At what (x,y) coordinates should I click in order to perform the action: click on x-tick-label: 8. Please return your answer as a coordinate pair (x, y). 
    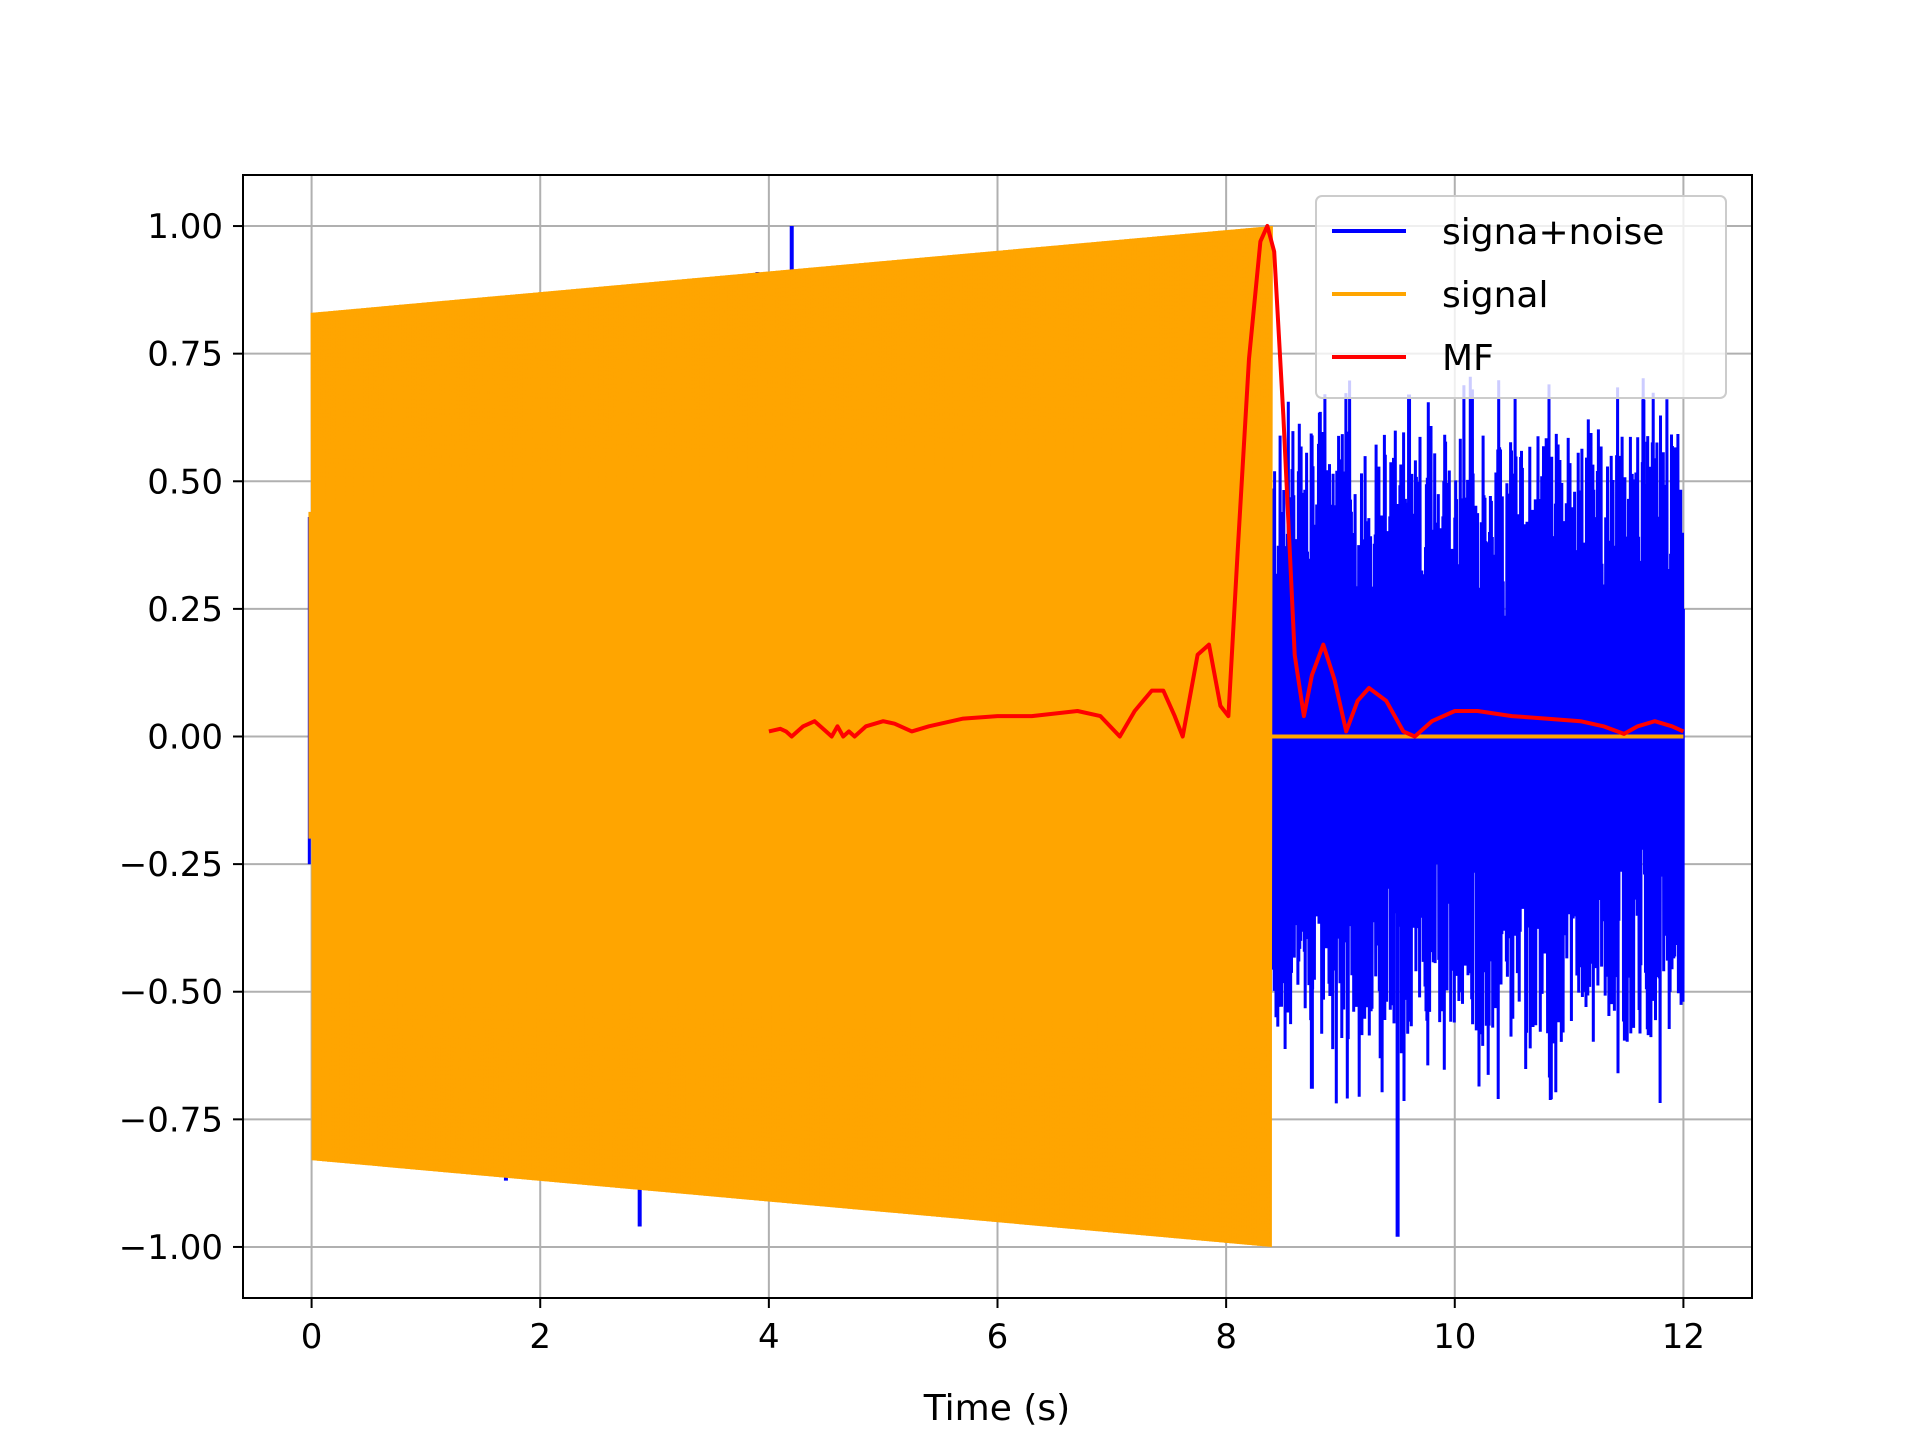
    Looking at the image, I should click on (1226, 1337).